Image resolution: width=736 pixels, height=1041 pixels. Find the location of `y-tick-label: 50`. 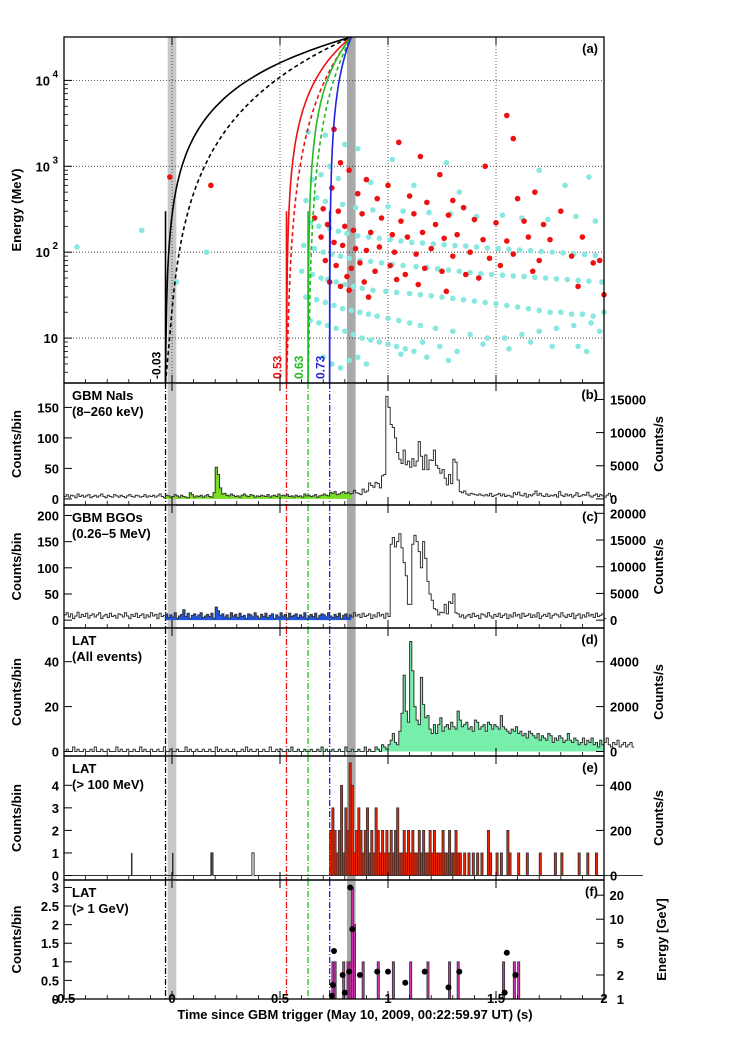

y-tick-label: 50 is located at coordinates (52, 594).